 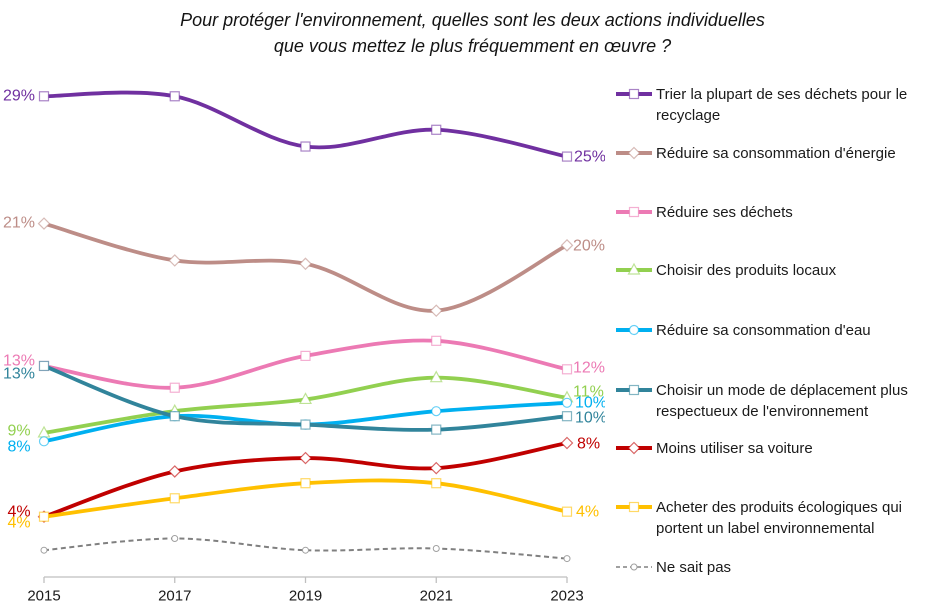 What do you see at coordinates (589, 368) in the screenshot?
I see `data-label-end: 12%` at bounding box center [589, 368].